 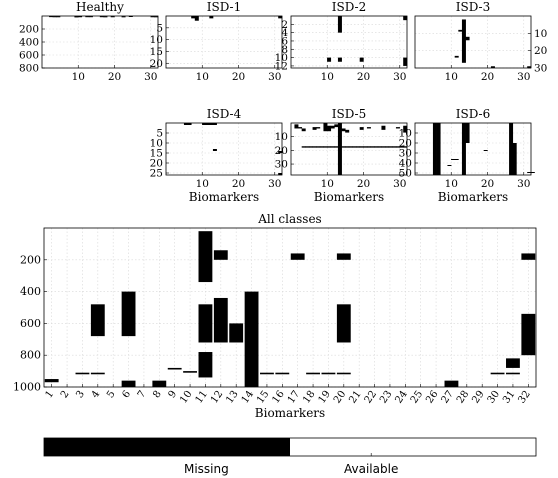 What do you see at coordinates (417, 397) in the screenshot?
I see `x-tick-label: 25` at bounding box center [417, 397].